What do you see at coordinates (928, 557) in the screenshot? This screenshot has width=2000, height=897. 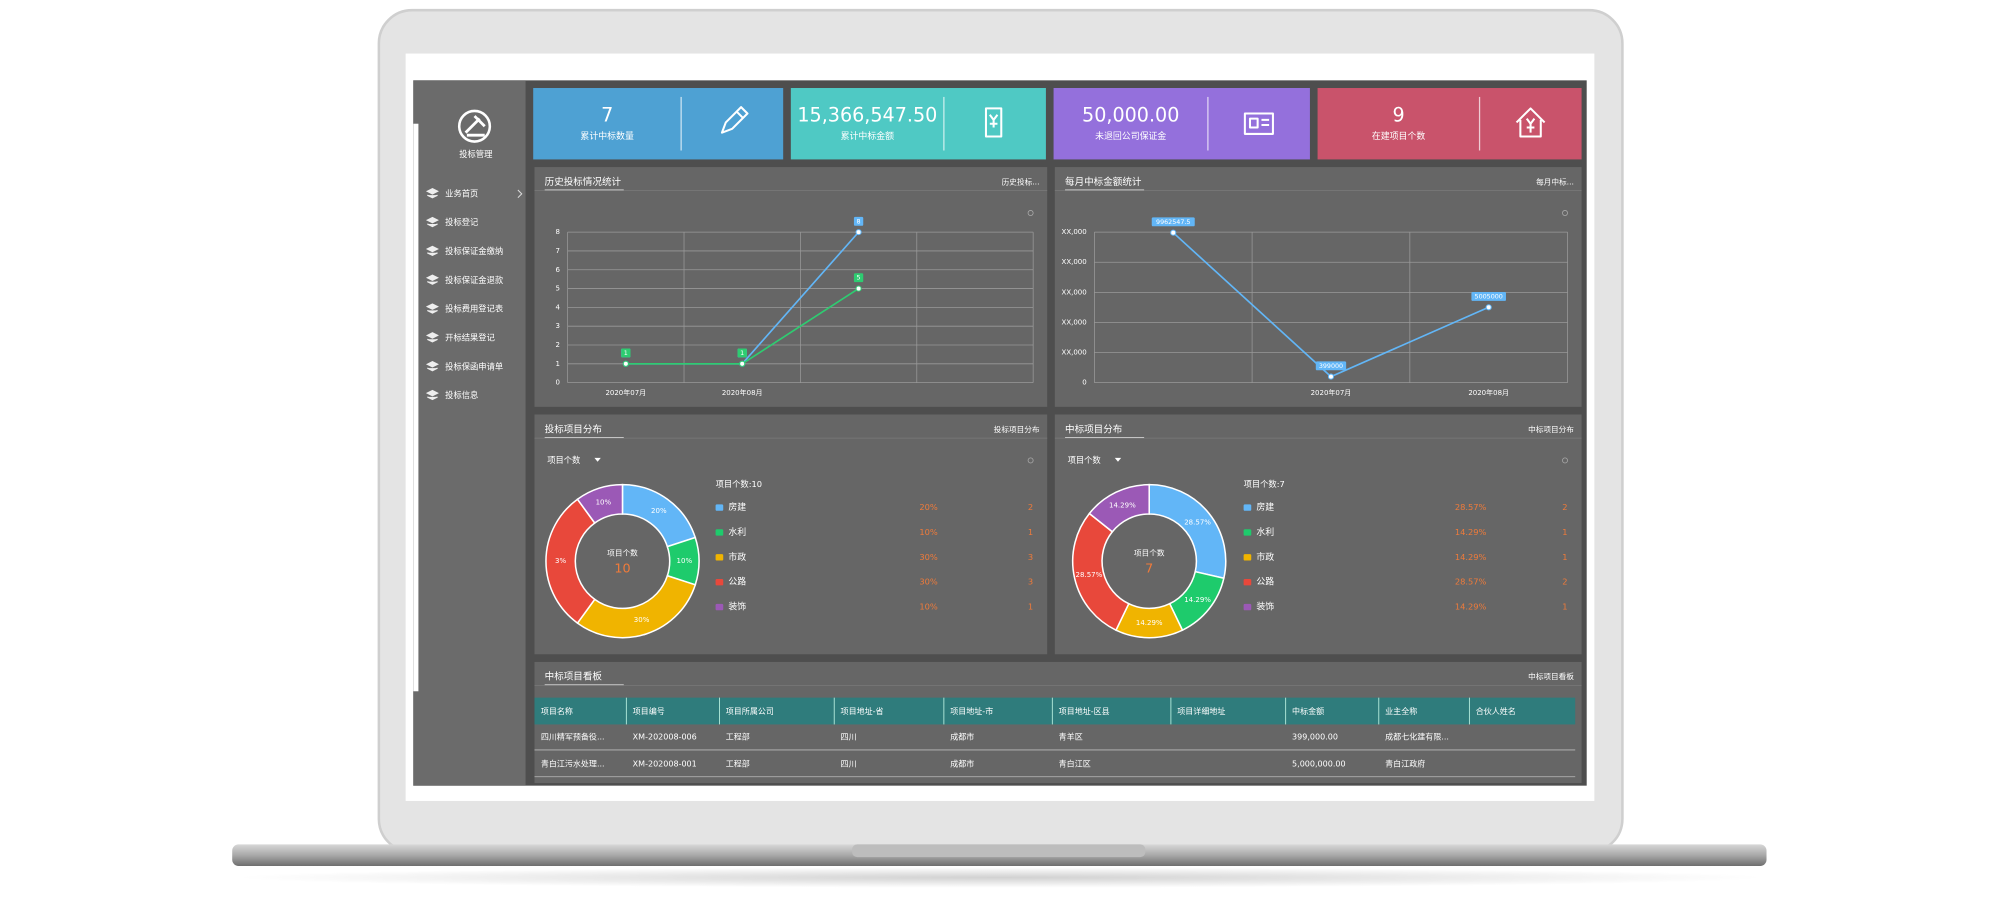 I see `legend-percent: 30%` at bounding box center [928, 557].